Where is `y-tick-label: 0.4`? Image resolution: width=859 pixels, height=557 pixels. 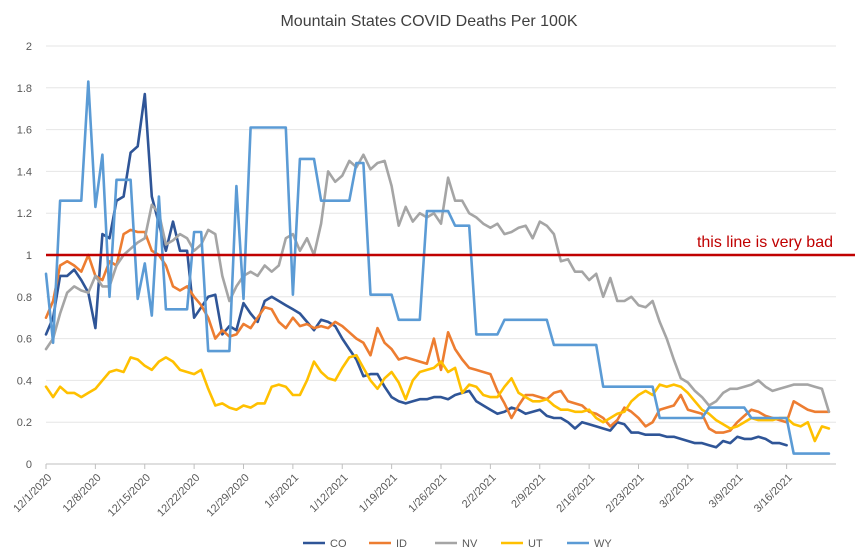 y-tick-label: 0.4 is located at coordinates (24, 381).